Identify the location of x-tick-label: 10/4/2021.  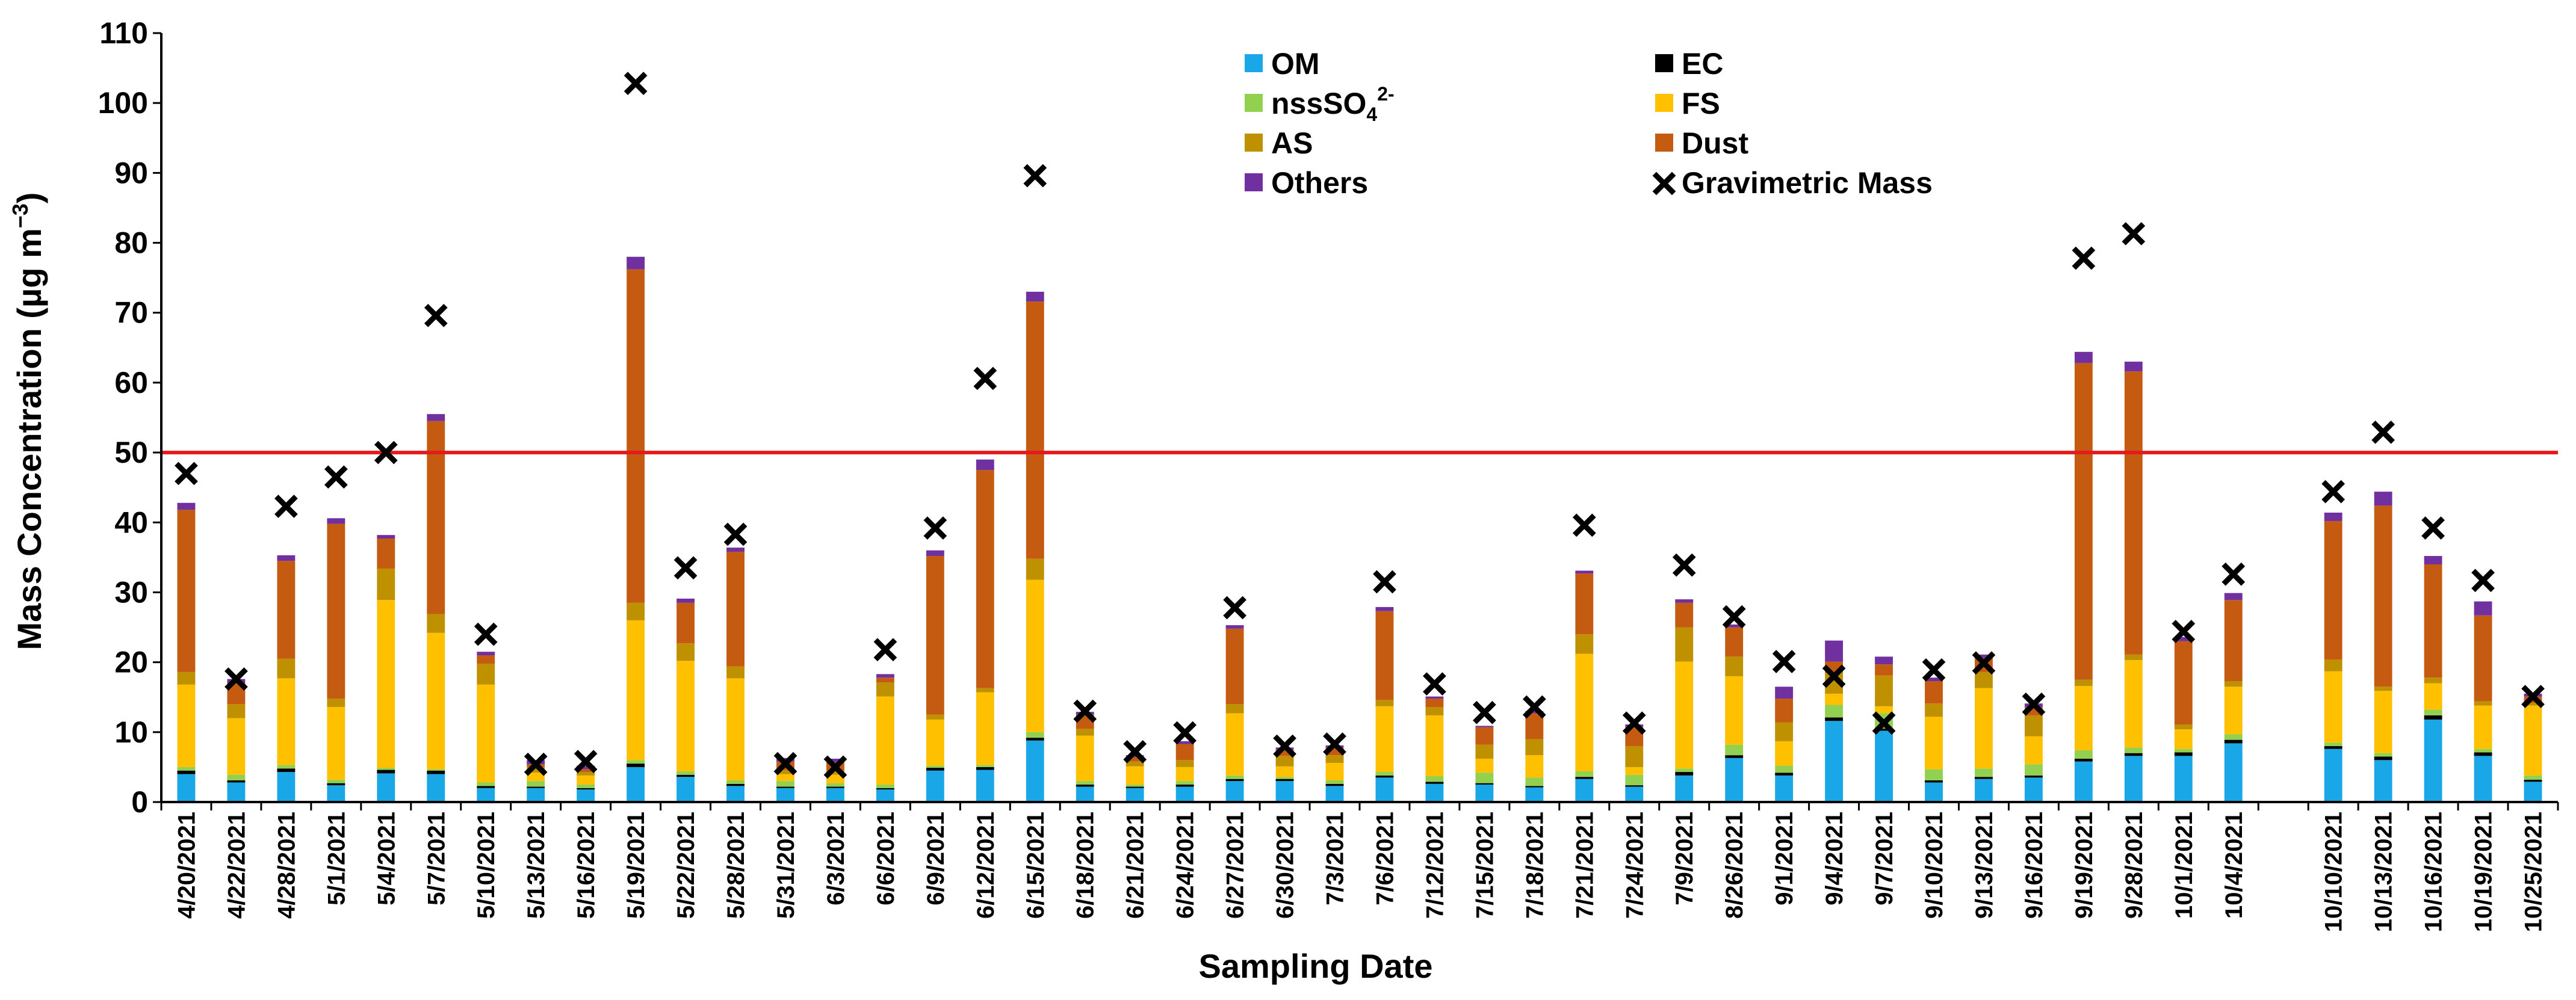
(2234, 866).